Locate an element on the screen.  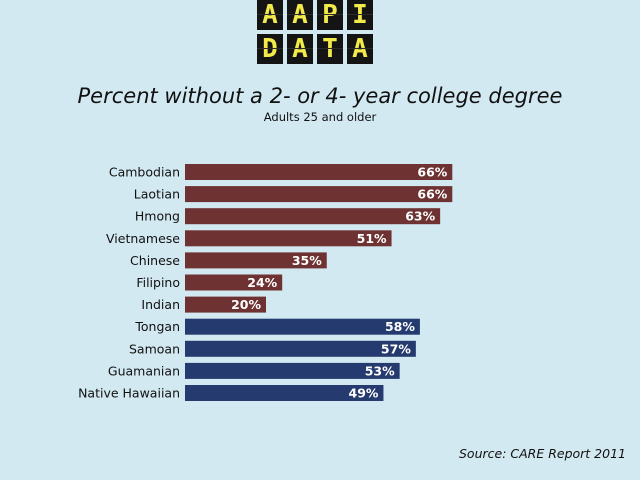
category-label: Guamanian is located at coordinates (144, 370).